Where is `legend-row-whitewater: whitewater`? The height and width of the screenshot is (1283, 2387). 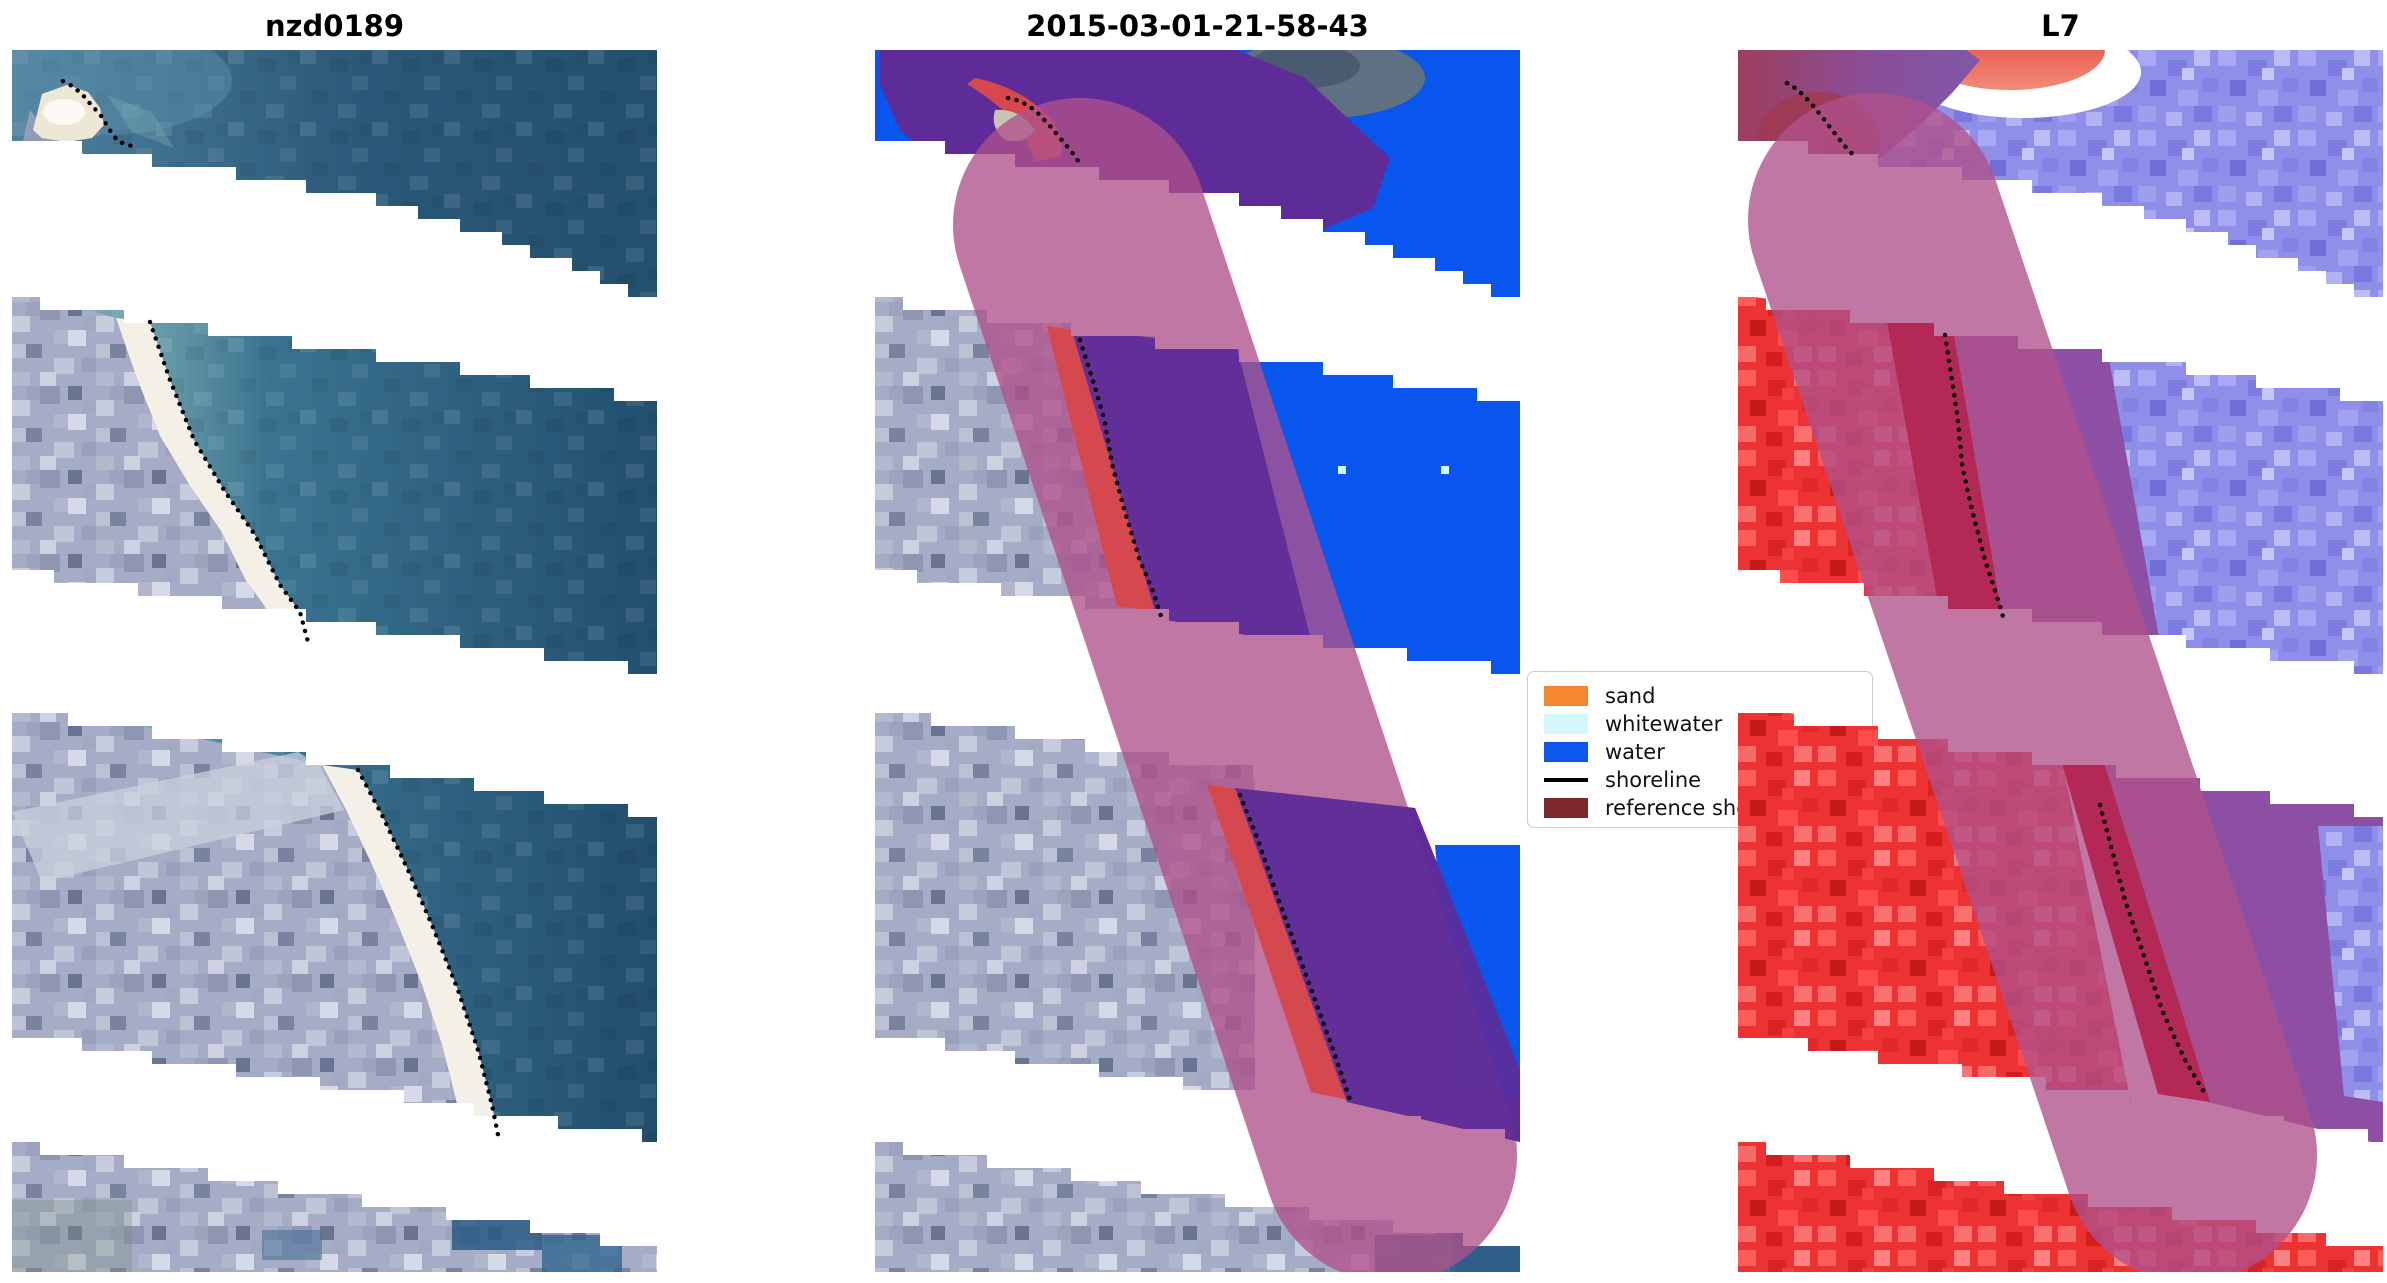
legend-row-whitewater: whitewater is located at coordinates (1708, 723).